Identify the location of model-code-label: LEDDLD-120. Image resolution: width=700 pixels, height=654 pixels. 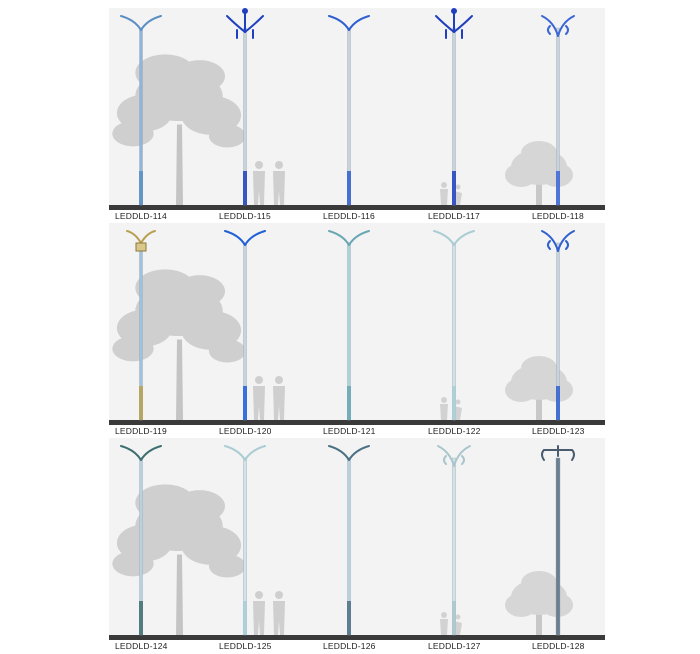
(245, 431).